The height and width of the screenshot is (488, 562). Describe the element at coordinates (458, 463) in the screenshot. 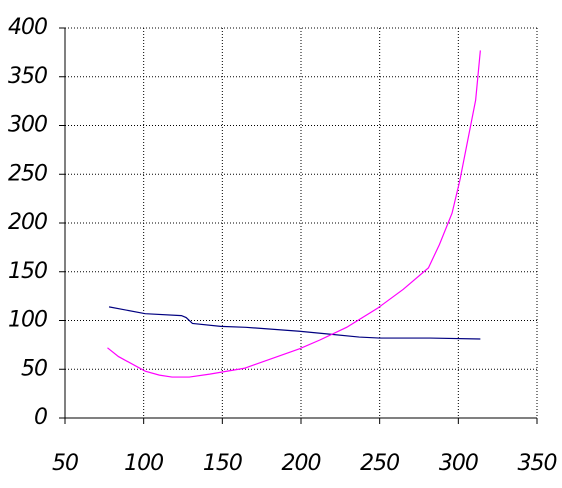

I see `x-tick-label: 300` at that location.